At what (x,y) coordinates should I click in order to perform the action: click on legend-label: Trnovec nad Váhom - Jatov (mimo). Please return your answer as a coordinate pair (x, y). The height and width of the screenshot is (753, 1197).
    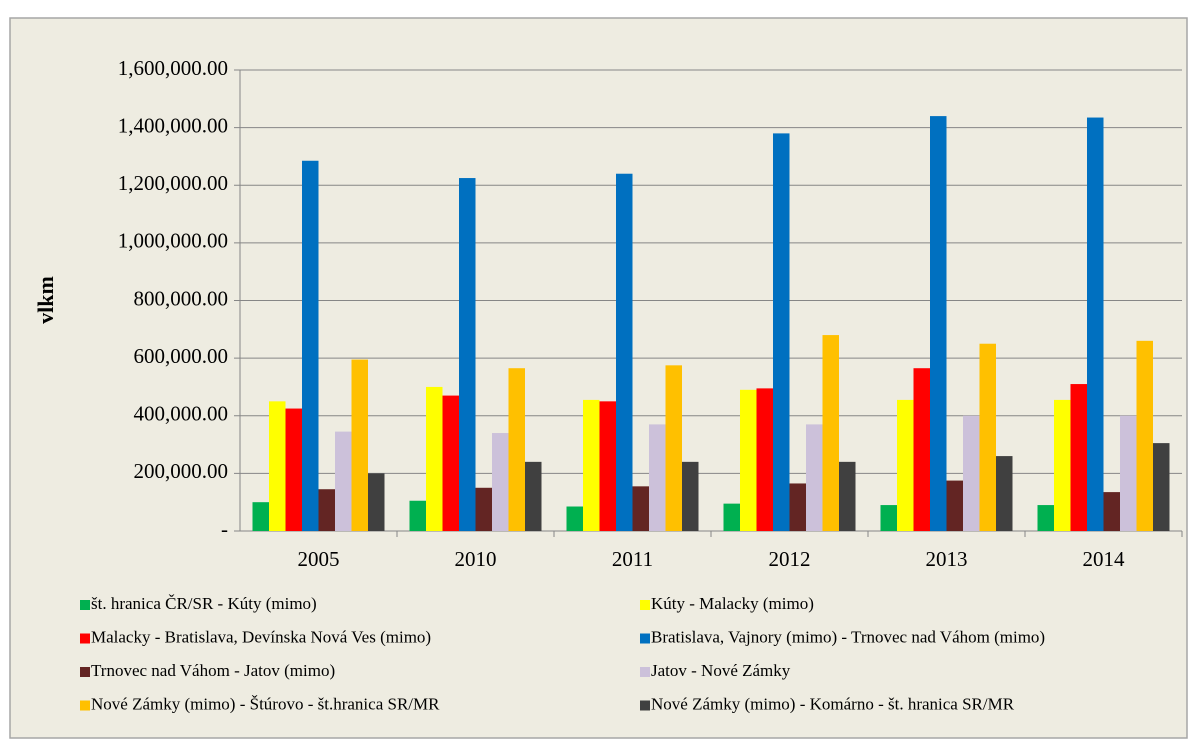
    Looking at the image, I should click on (213, 670).